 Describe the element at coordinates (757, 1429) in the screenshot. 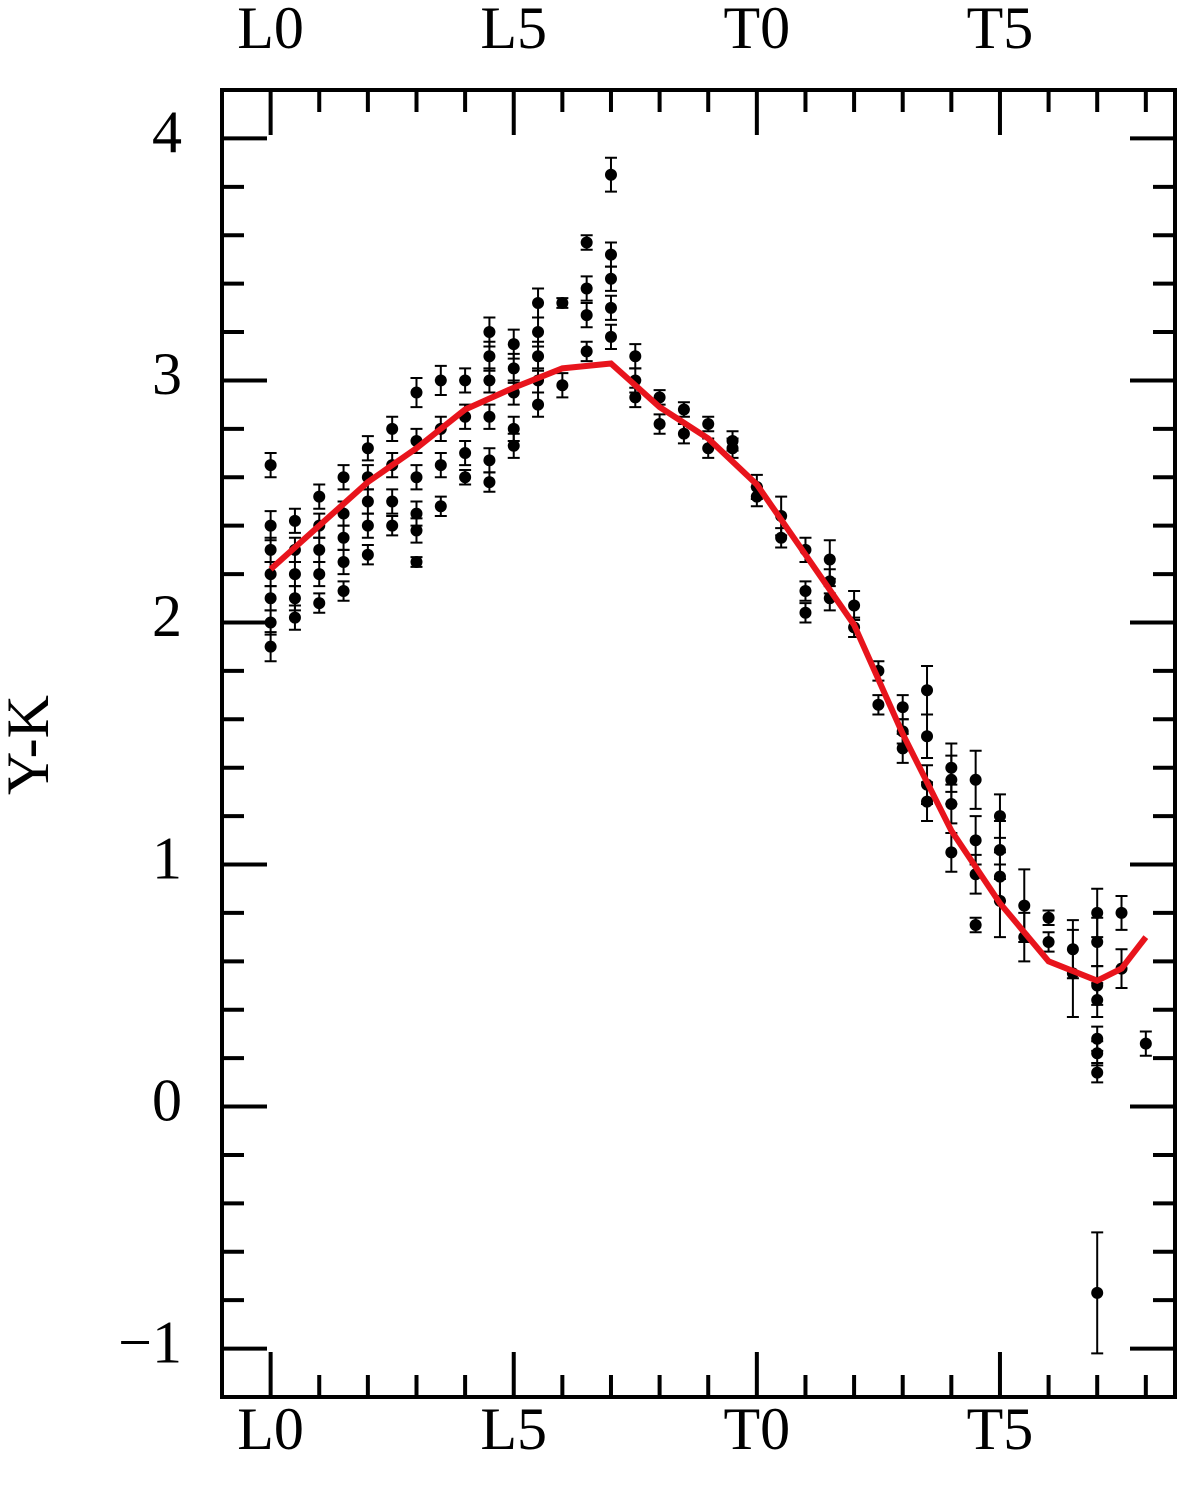

I see `x-tick-label: T0` at that location.